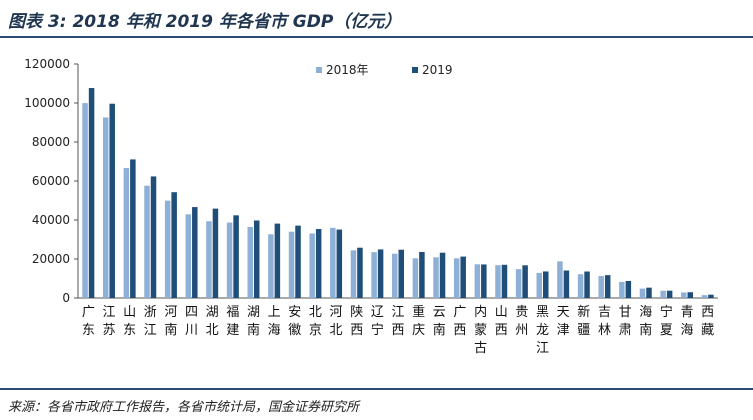 The width and height of the screenshot is (753, 420). What do you see at coordinates (415, 70) in the screenshot?
I see `legend-swatch-2019` at bounding box center [415, 70].